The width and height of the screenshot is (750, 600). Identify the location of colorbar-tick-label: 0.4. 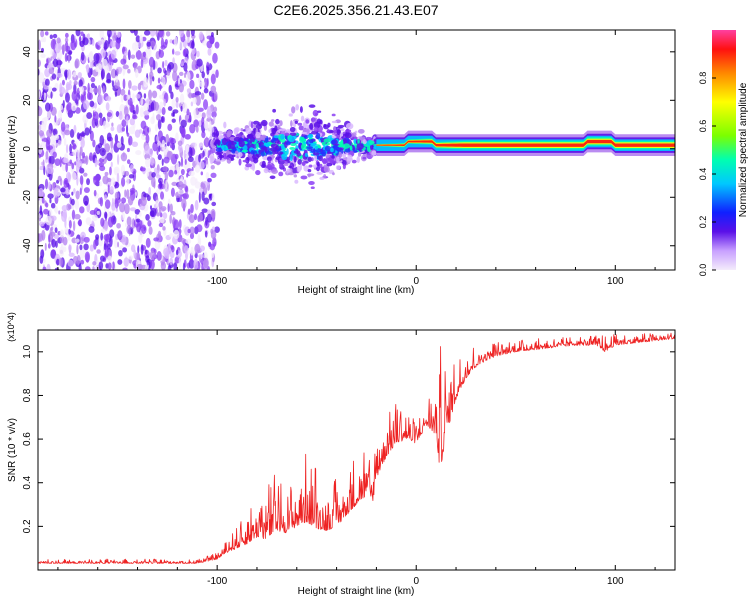
(703, 174).